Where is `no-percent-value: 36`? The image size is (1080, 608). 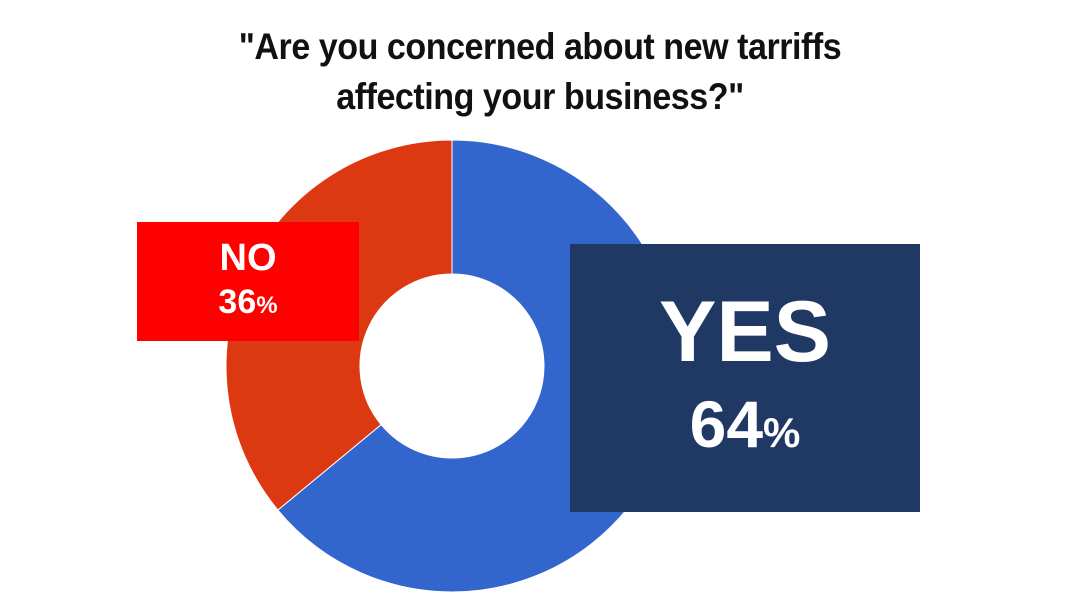
no-percent-value: 36 is located at coordinates (237, 301).